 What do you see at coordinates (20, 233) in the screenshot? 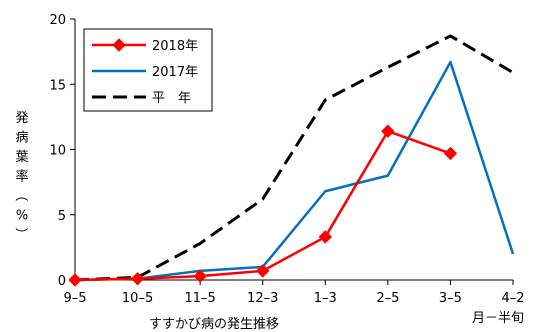
I see `y-axis-label-char: ）` at bounding box center [20, 233].